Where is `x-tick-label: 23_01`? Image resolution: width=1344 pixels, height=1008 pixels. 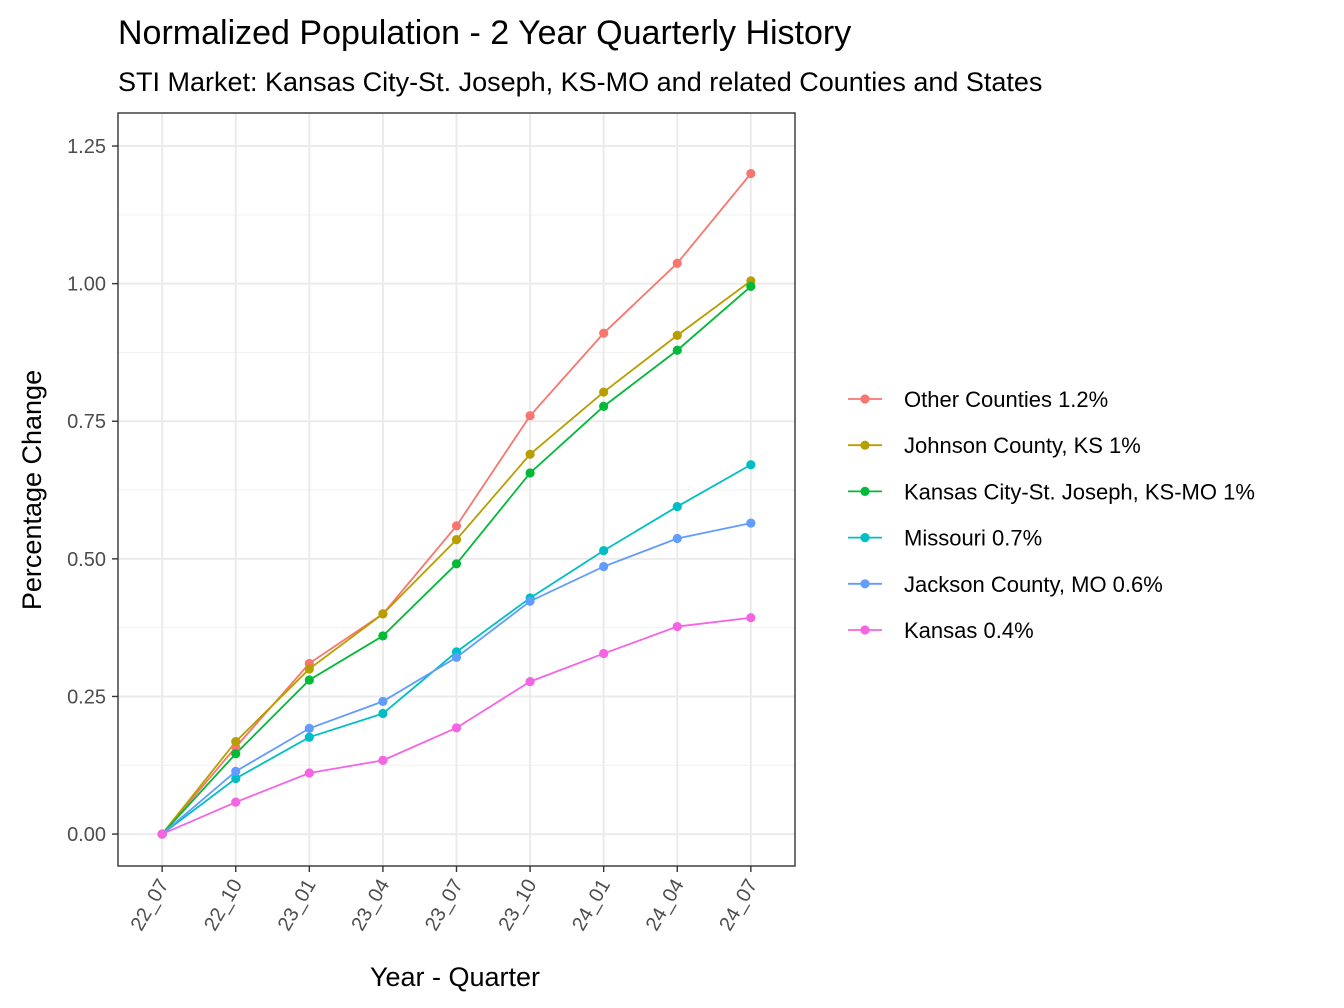
x-tick-label: 23_01 is located at coordinates (297, 905).